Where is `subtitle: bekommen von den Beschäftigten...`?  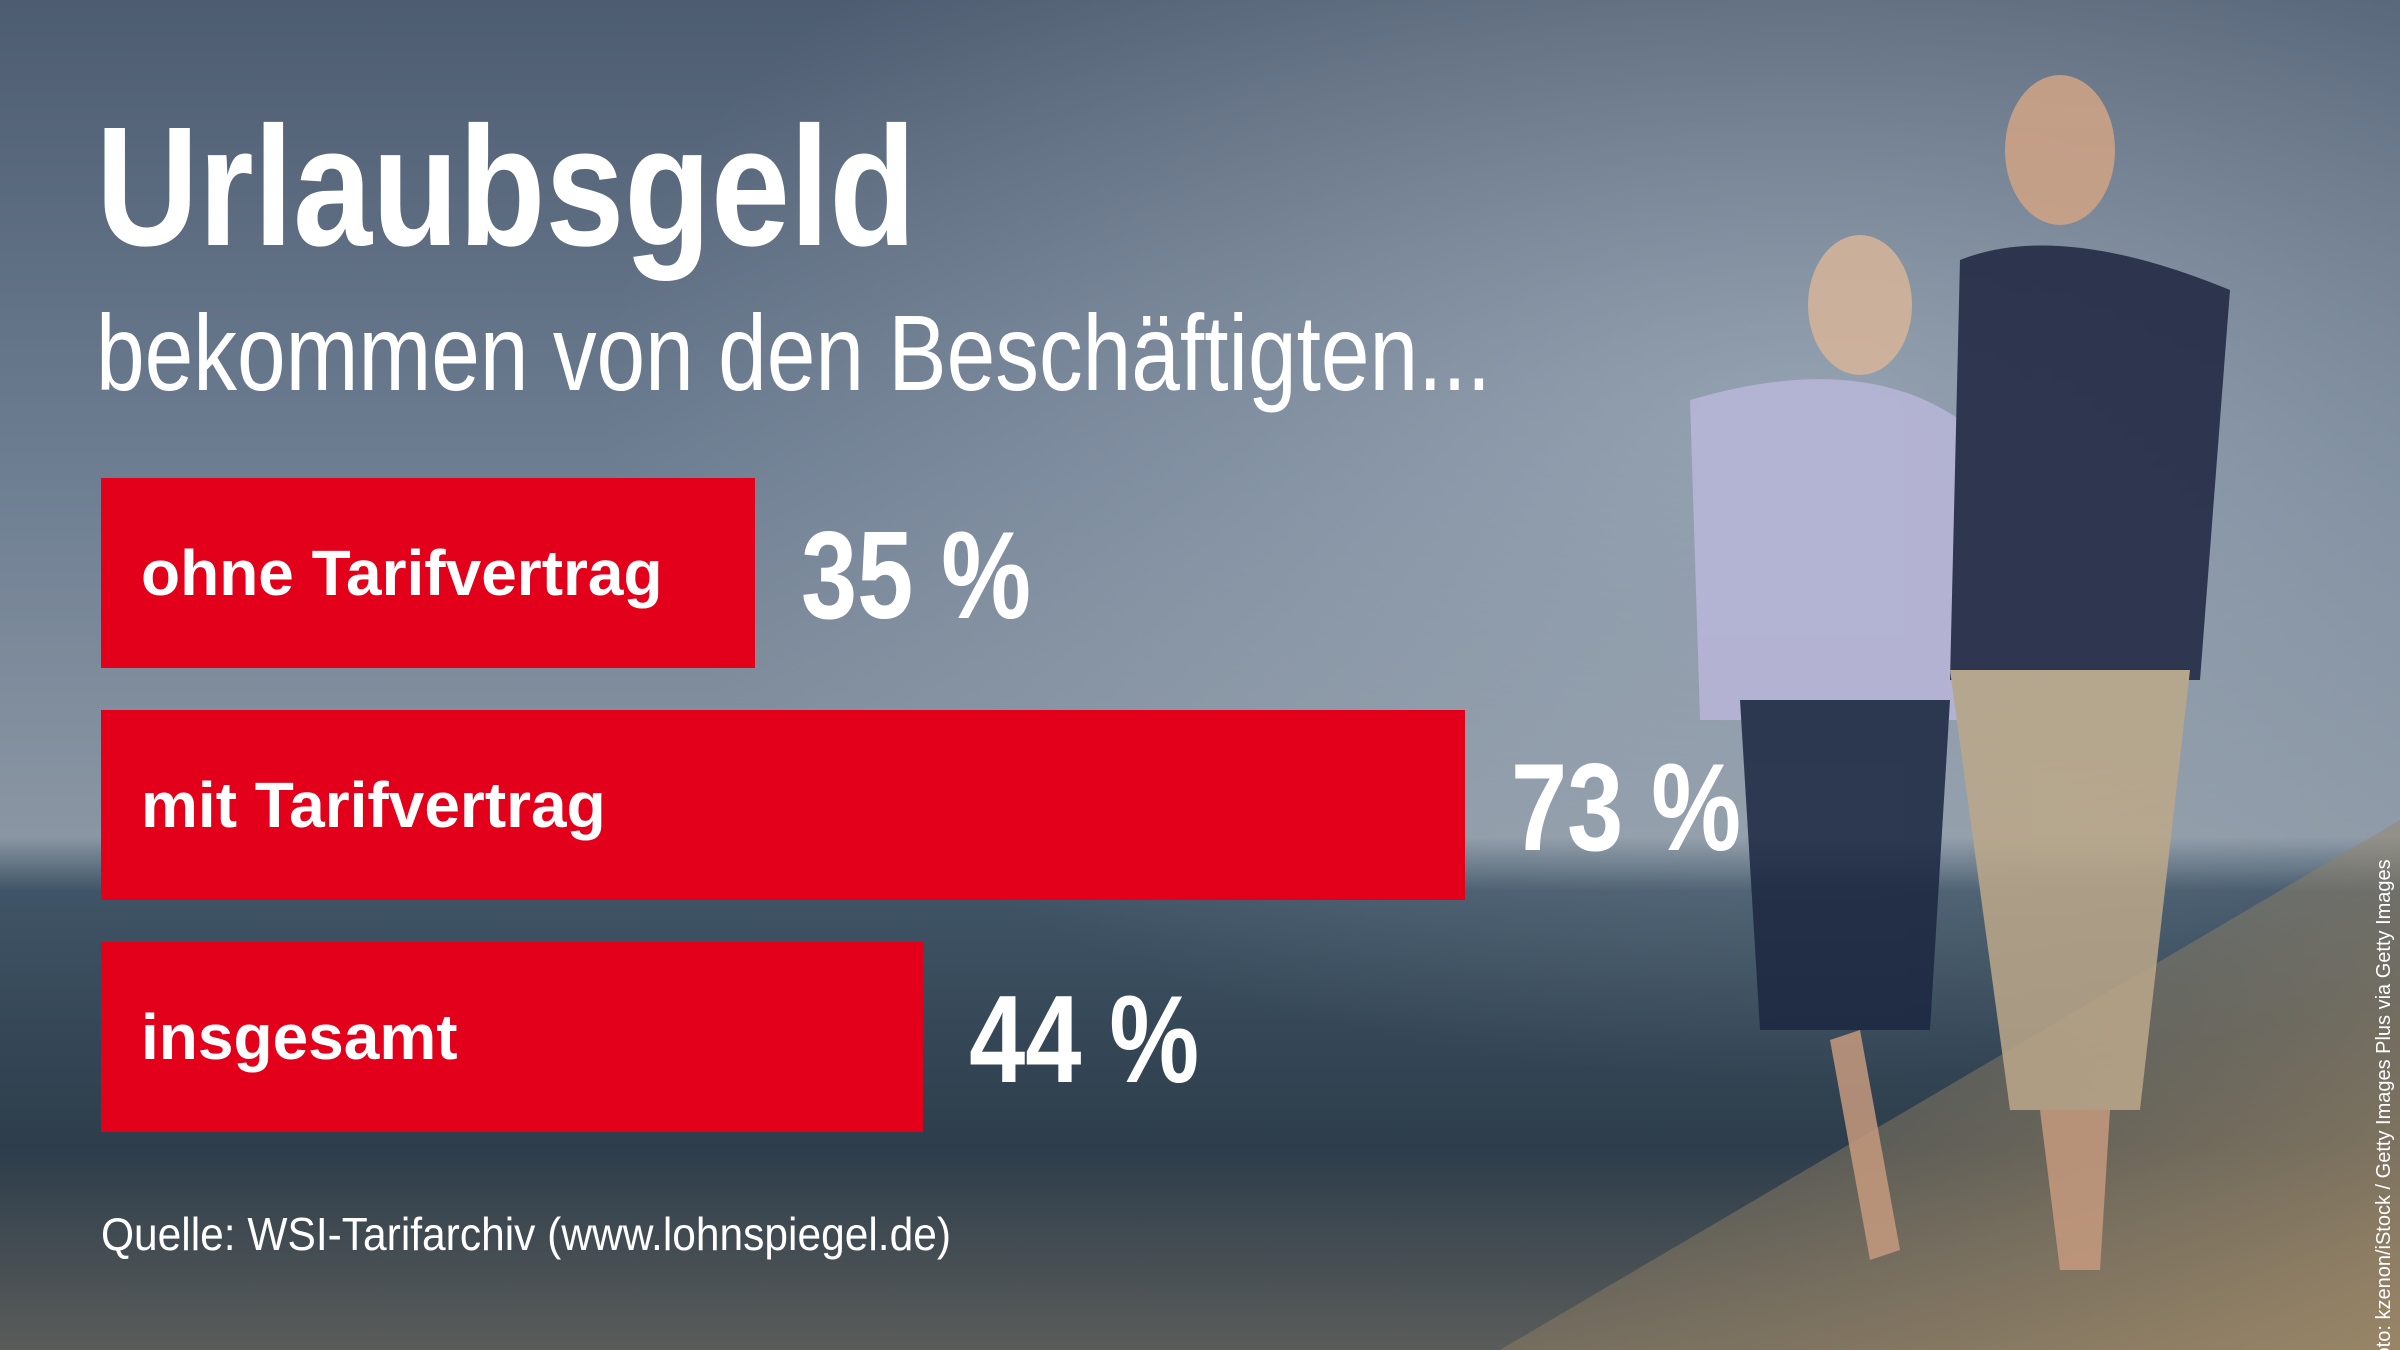 subtitle: bekommen von den Beschäftigten... is located at coordinates (793, 352).